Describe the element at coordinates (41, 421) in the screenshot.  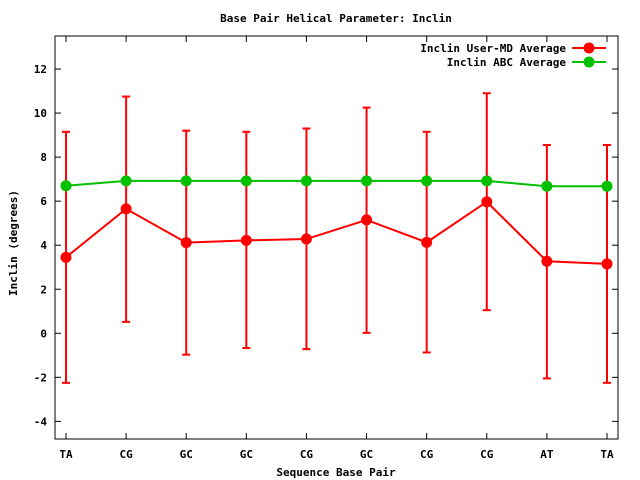
I see `y-tick-label: -4` at that location.